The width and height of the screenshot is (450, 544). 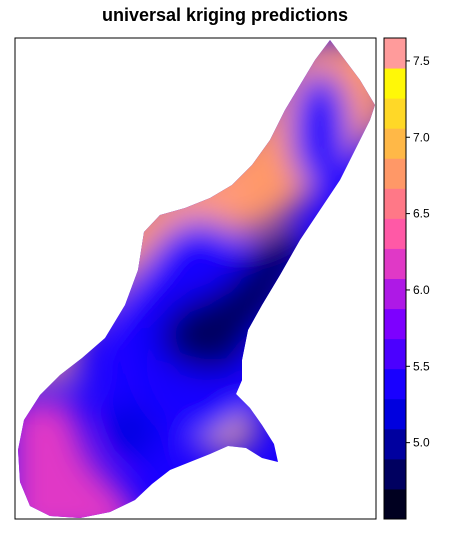 I want to click on colorbar-ticks: 5.0 5.5 6.0 6.5 7.0 7.5, so click(x=418, y=252).